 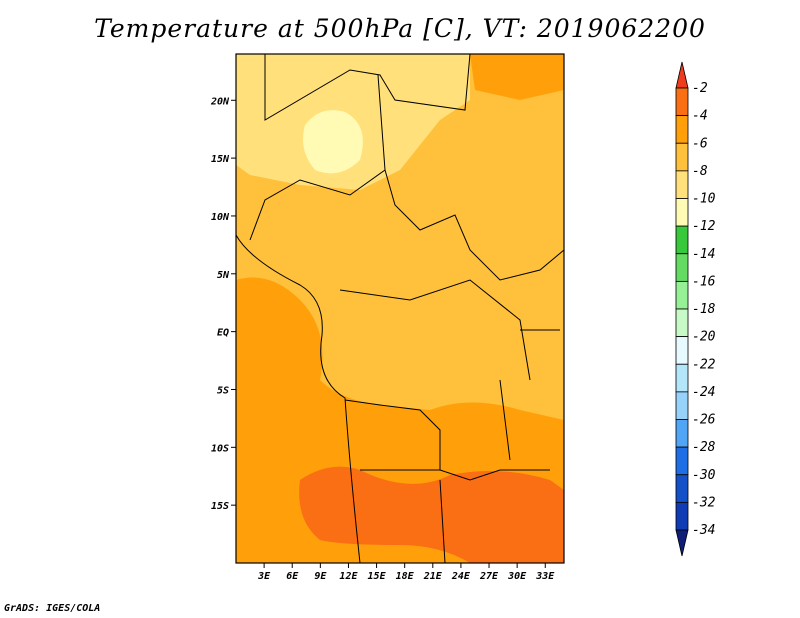 What do you see at coordinates (264, 576) in the screenshot?
I see `lon-tick-label: 3E` at bounding box center [264, 576].